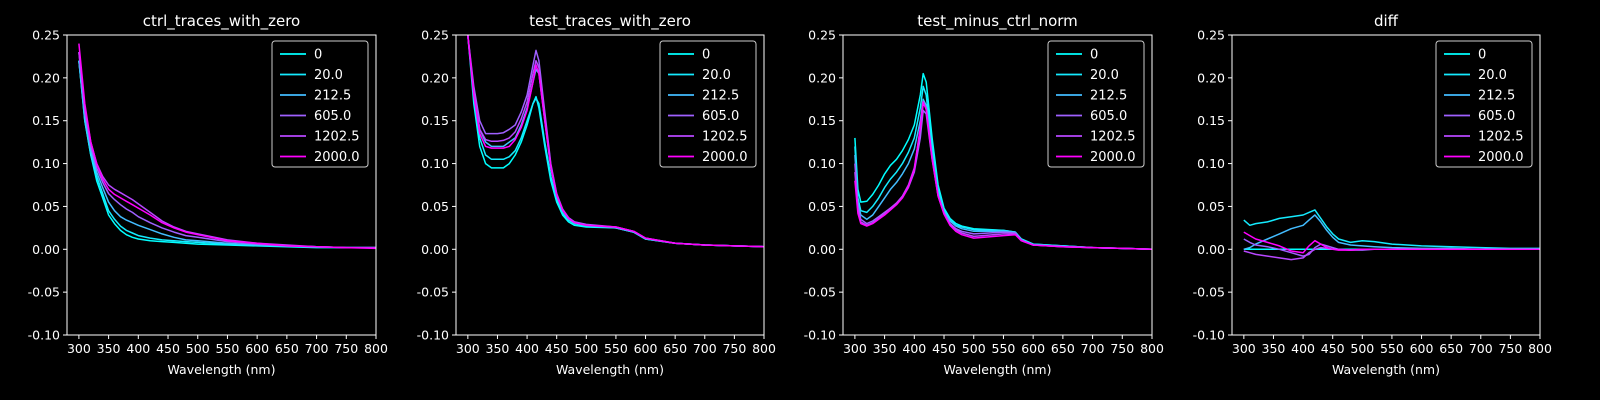  What do you see at coordinates (221, 21) in the screenshot?
I see `chart-title: ctrl_traces_with_zero` at bounding box center [221, 21].